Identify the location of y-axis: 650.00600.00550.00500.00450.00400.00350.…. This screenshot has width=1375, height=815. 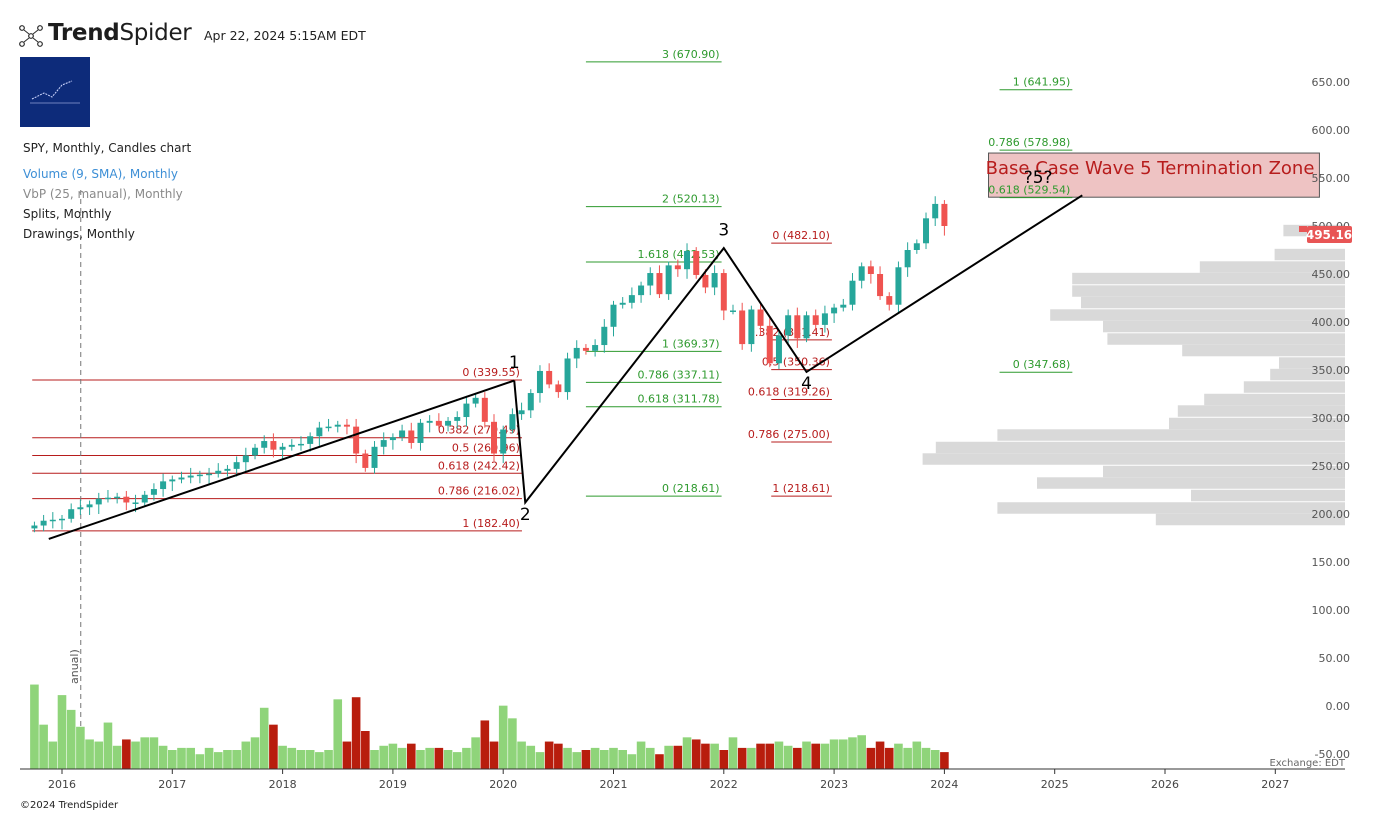
(1331, 418).